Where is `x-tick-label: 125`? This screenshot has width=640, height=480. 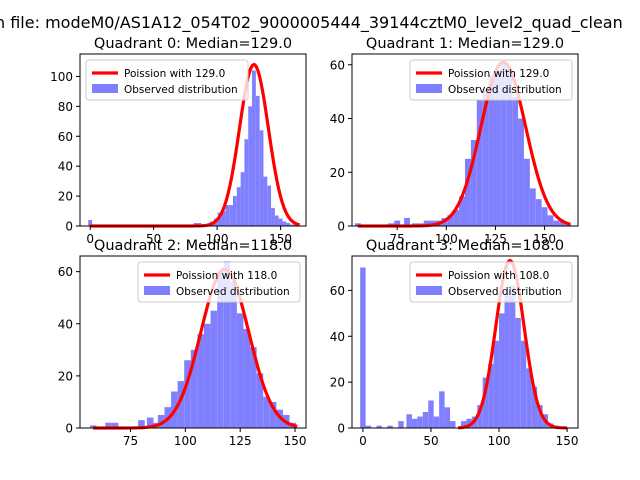 x-tick-label: 125 is located at coordinates (495, 239).